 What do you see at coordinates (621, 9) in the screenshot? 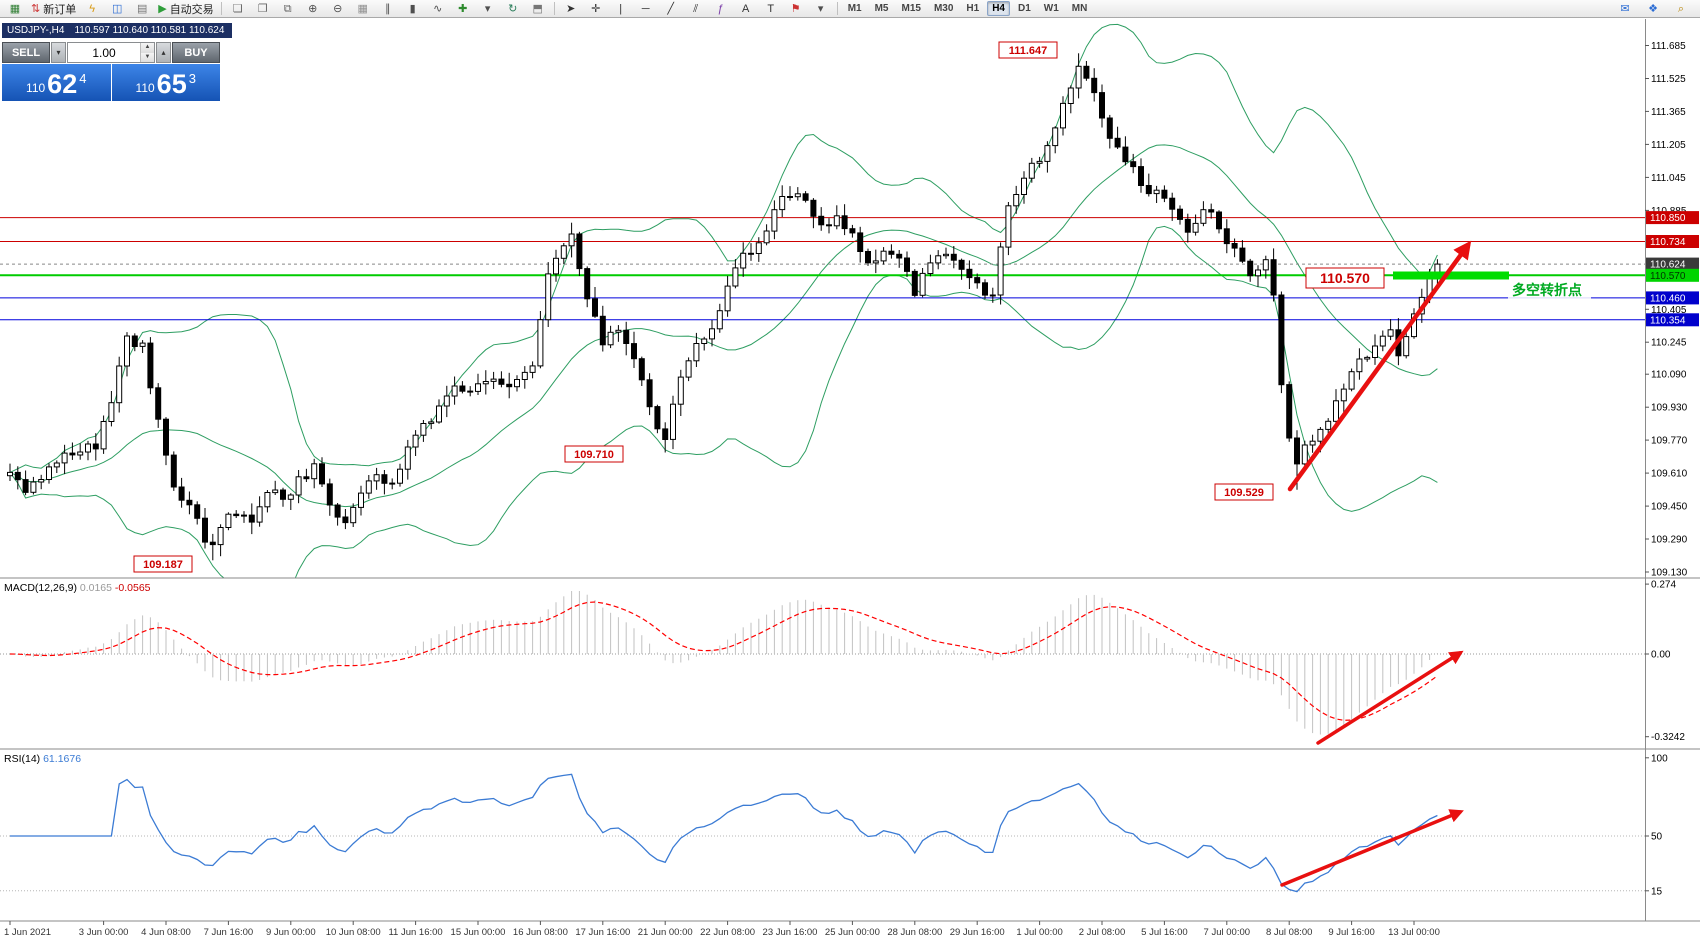
I see `vertical-line-icon: |` at bounding box center [621, 9].